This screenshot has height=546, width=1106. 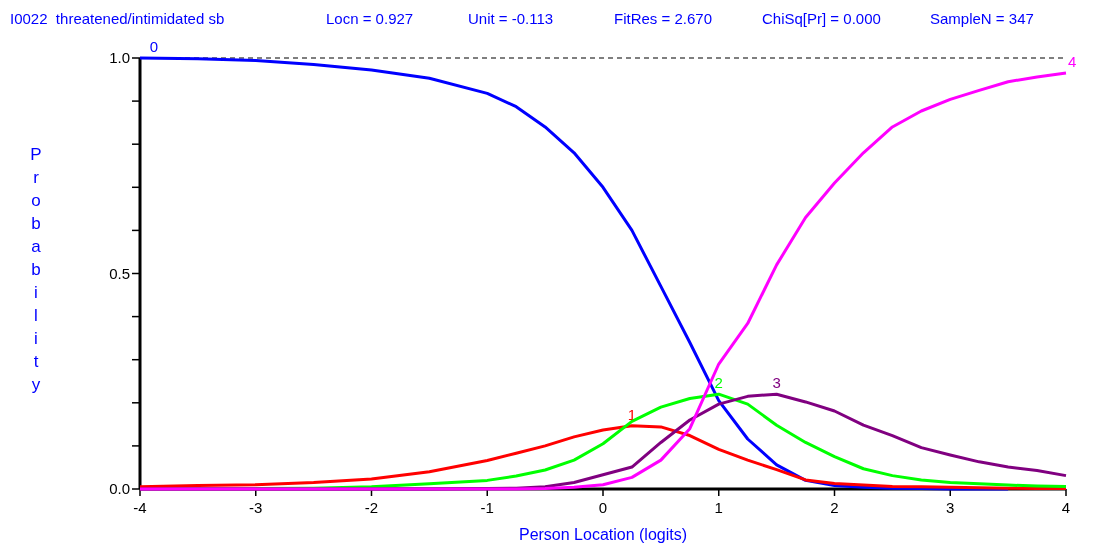 What do you see at coordinates (718, 507) in the screenshot?
I see `x-tick-label: 1` at bounding box center [718, 507].